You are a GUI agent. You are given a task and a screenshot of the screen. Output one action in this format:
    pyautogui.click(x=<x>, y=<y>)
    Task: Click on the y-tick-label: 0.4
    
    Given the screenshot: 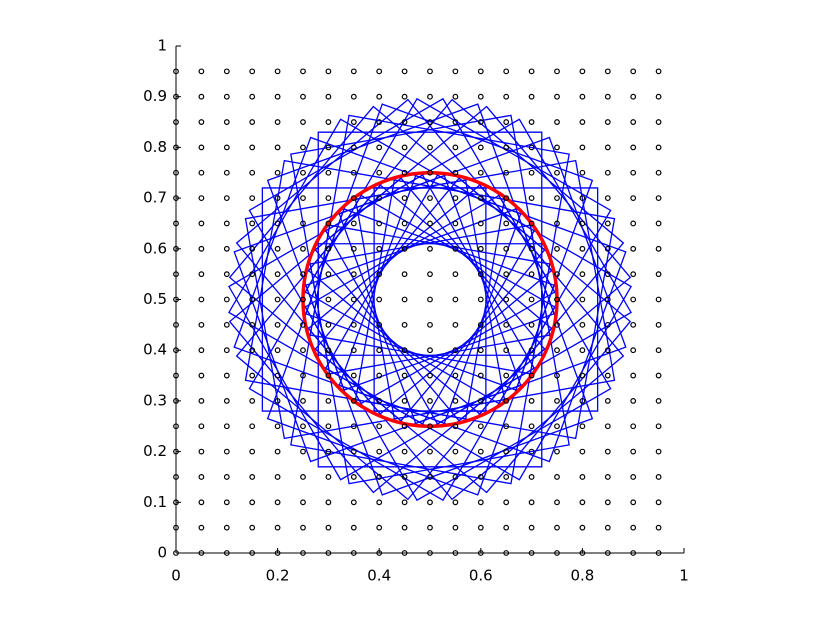 What is the action you would take?
    pyautogui.click(x=155, y=350)
    